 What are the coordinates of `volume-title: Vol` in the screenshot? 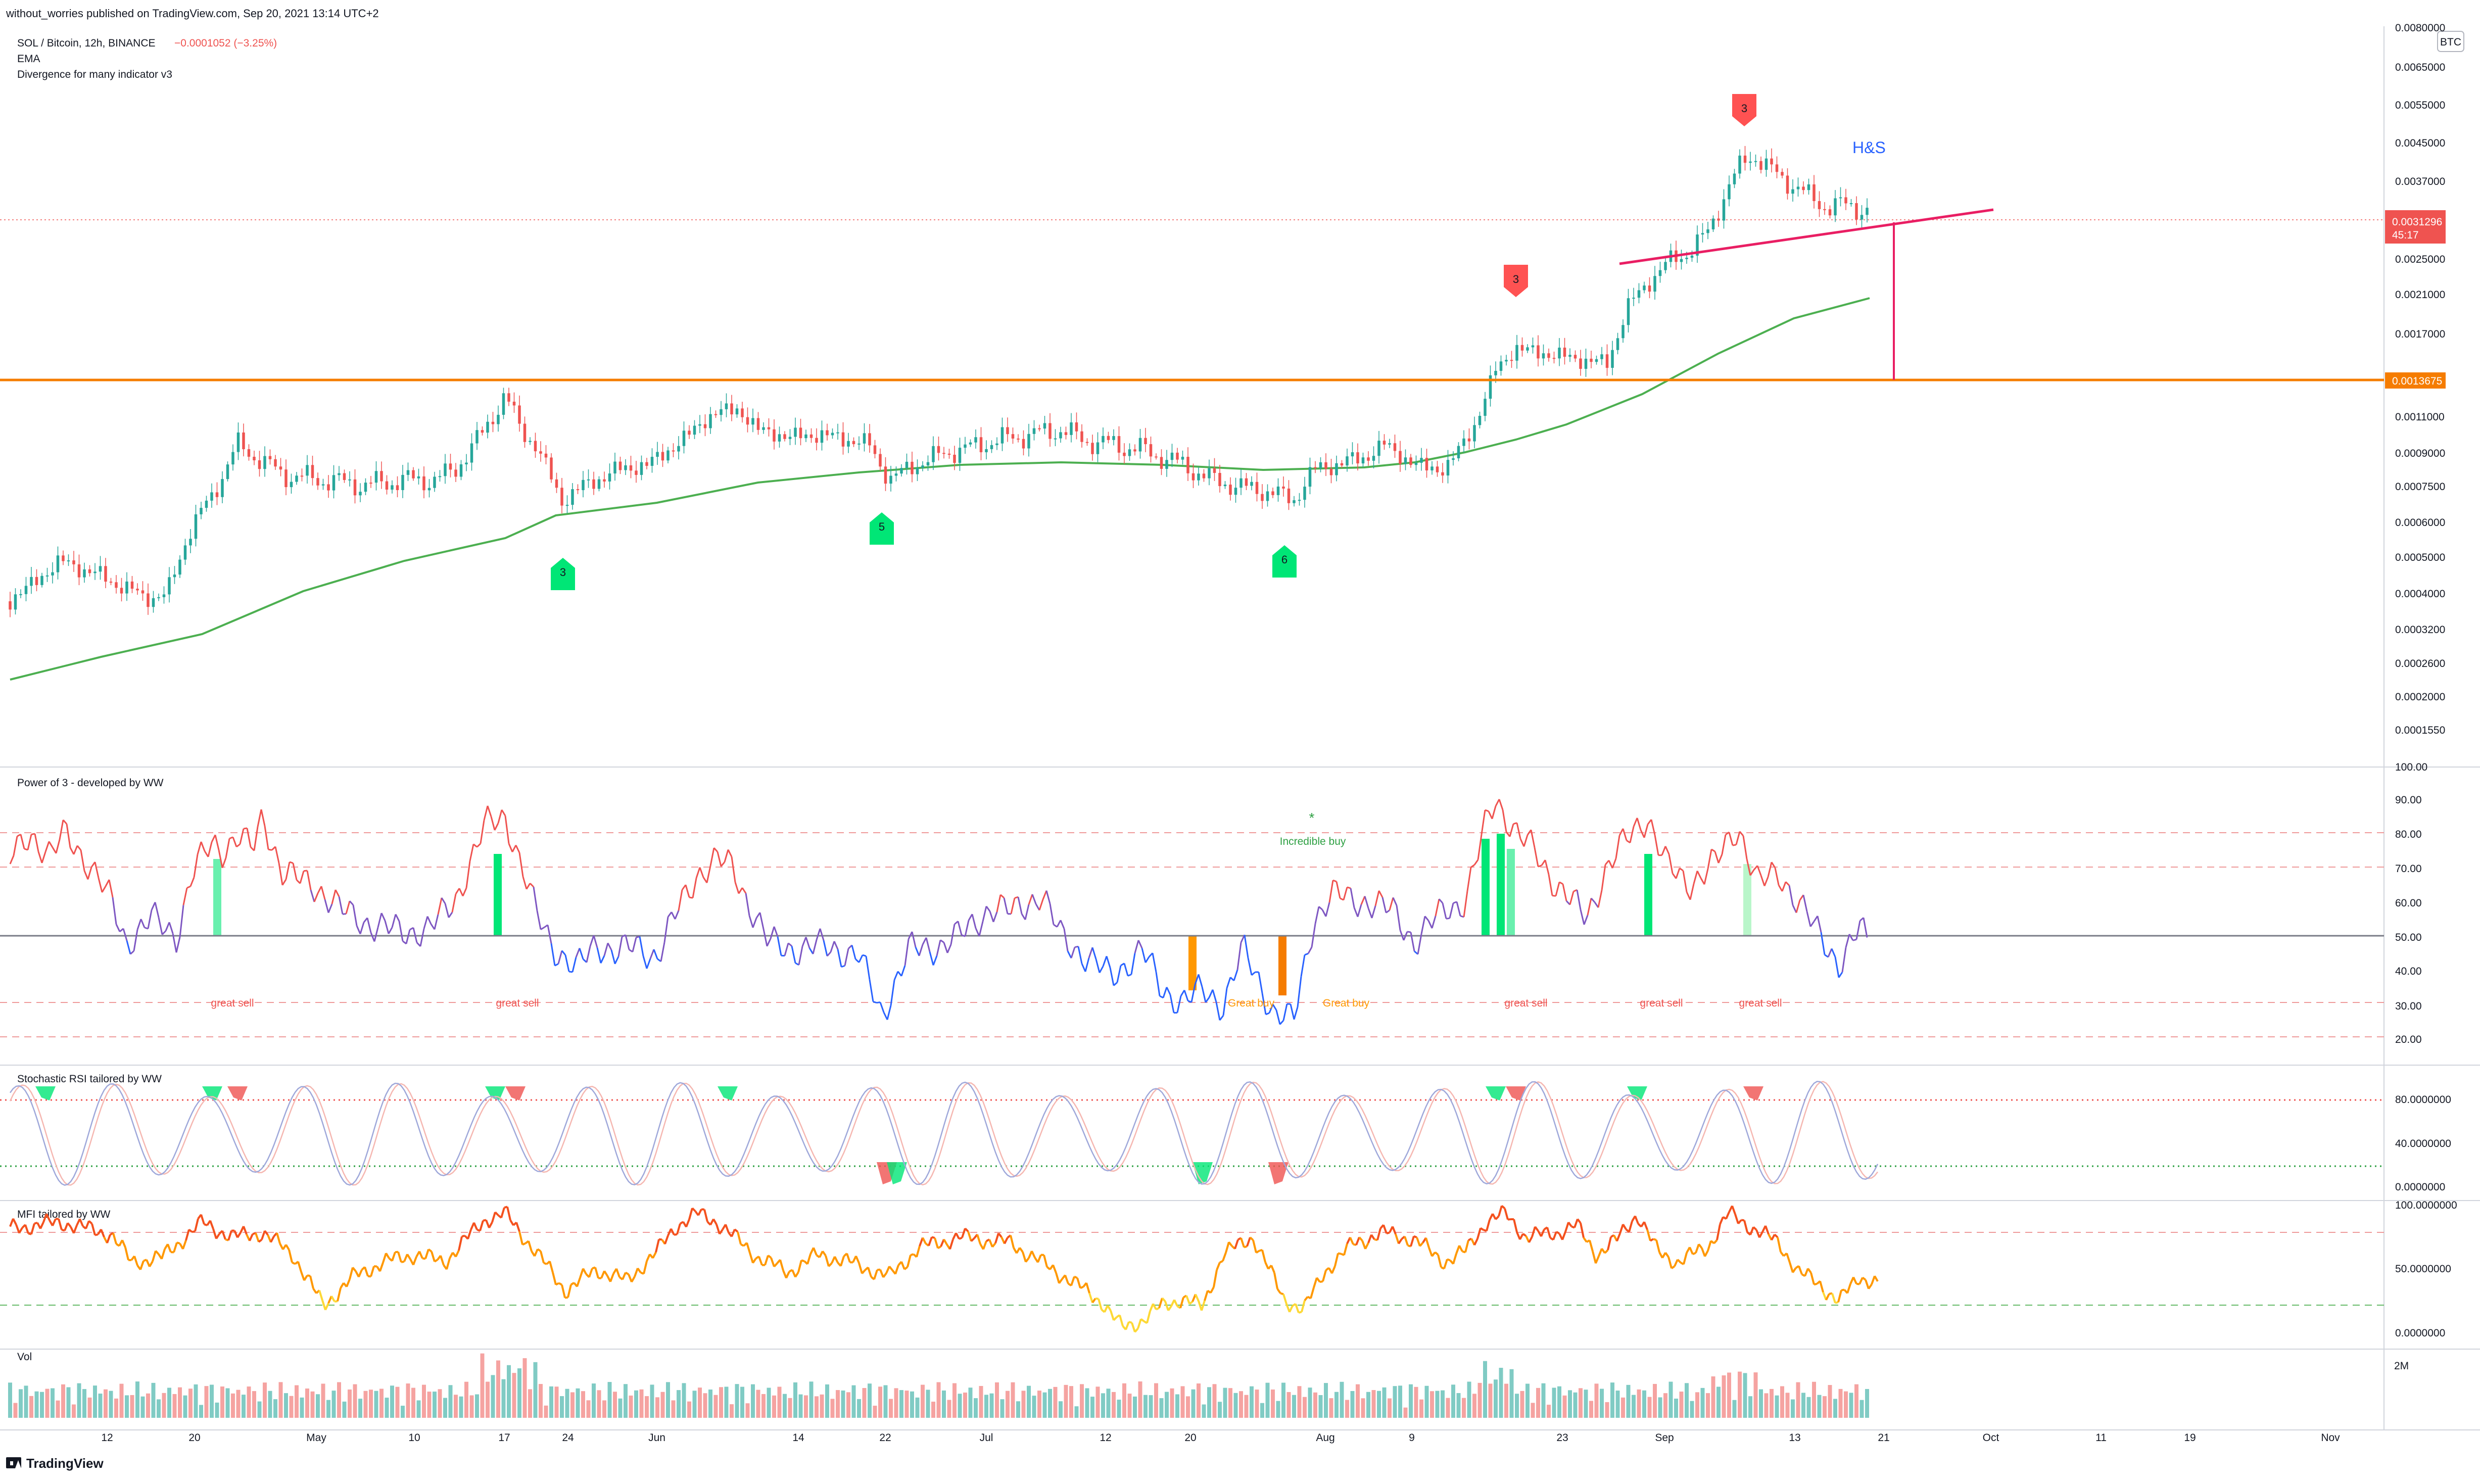 It's located at (24, 1357).